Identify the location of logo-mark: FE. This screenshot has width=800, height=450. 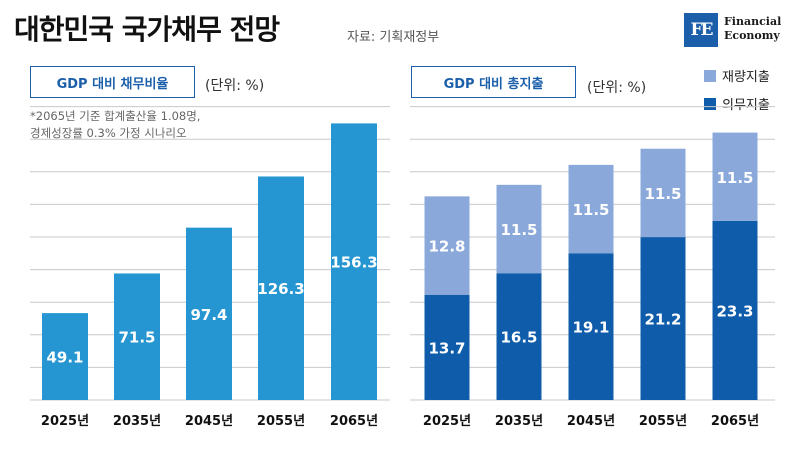
(701, 30).